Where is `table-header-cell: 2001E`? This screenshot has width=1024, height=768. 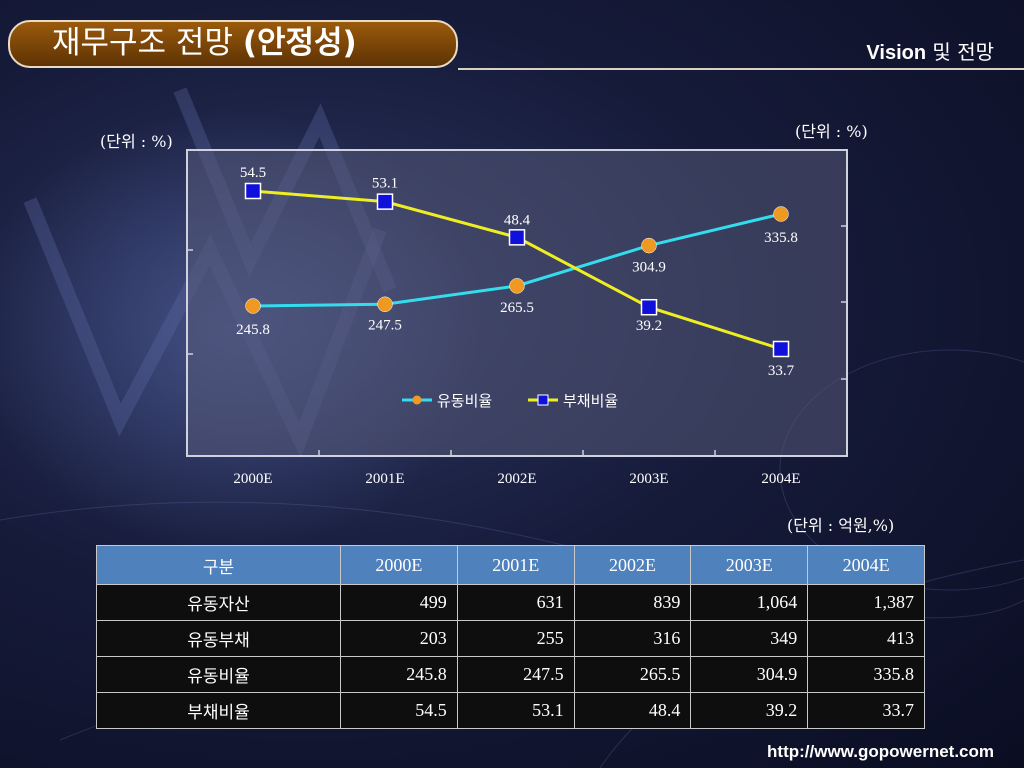
table-header-cell: 2001E is located at coordinates (515, 565).